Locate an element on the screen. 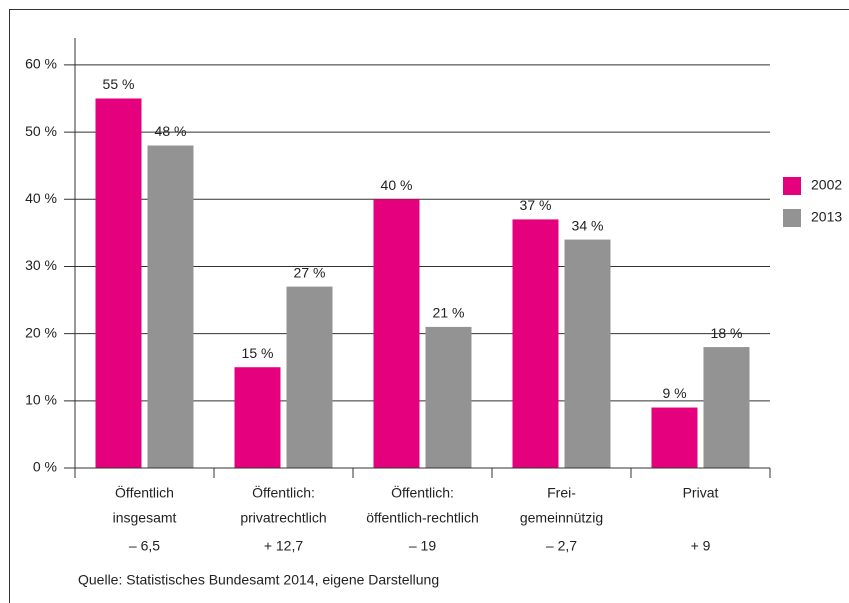 The height and width of the screenshot is (603, 849). value-label: 37 % is located at coordinates (536, 205).